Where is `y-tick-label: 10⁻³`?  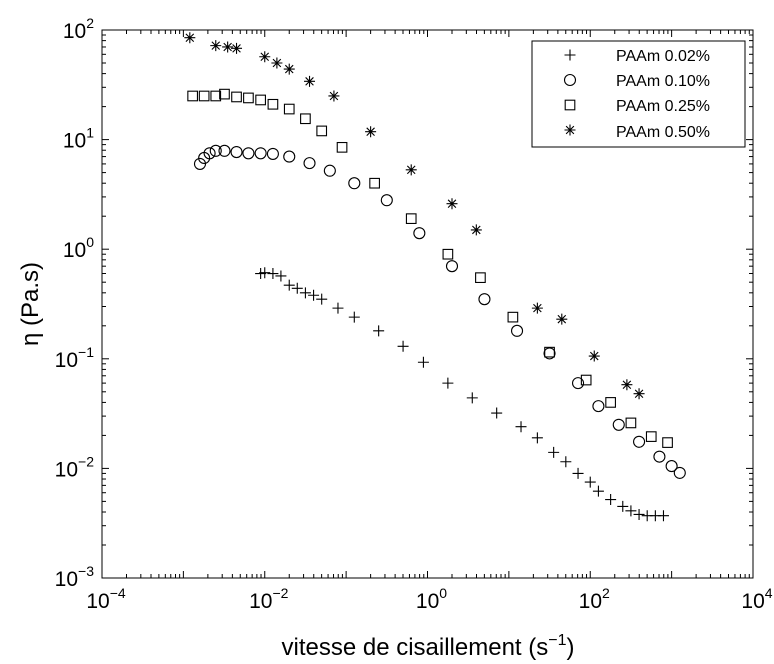 y-tick-label: 10⁻³ is located at coordinates (75, 577).